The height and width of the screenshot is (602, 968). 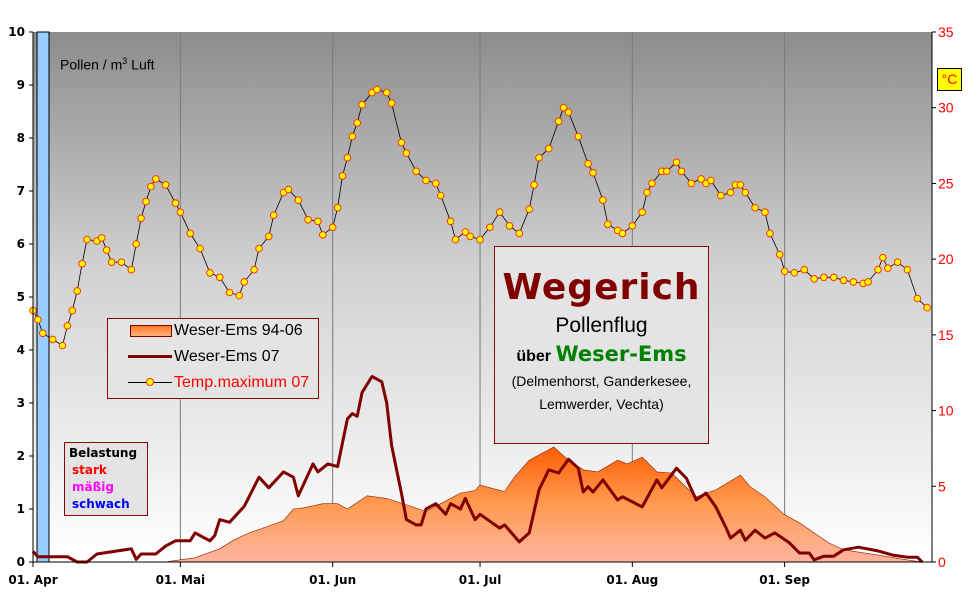 What do you see at coordinates (203, 357) in the screenshot?
I see `legend-item-2007: Weser-Ems 07` at bounding box center [203, 357].